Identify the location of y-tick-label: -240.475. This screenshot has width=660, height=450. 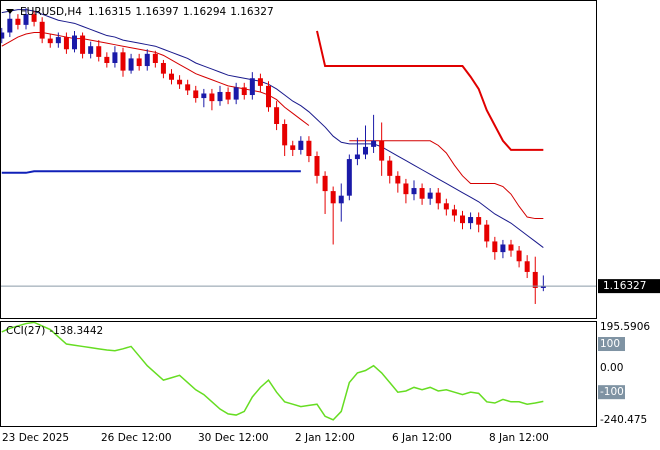
(623, 420).